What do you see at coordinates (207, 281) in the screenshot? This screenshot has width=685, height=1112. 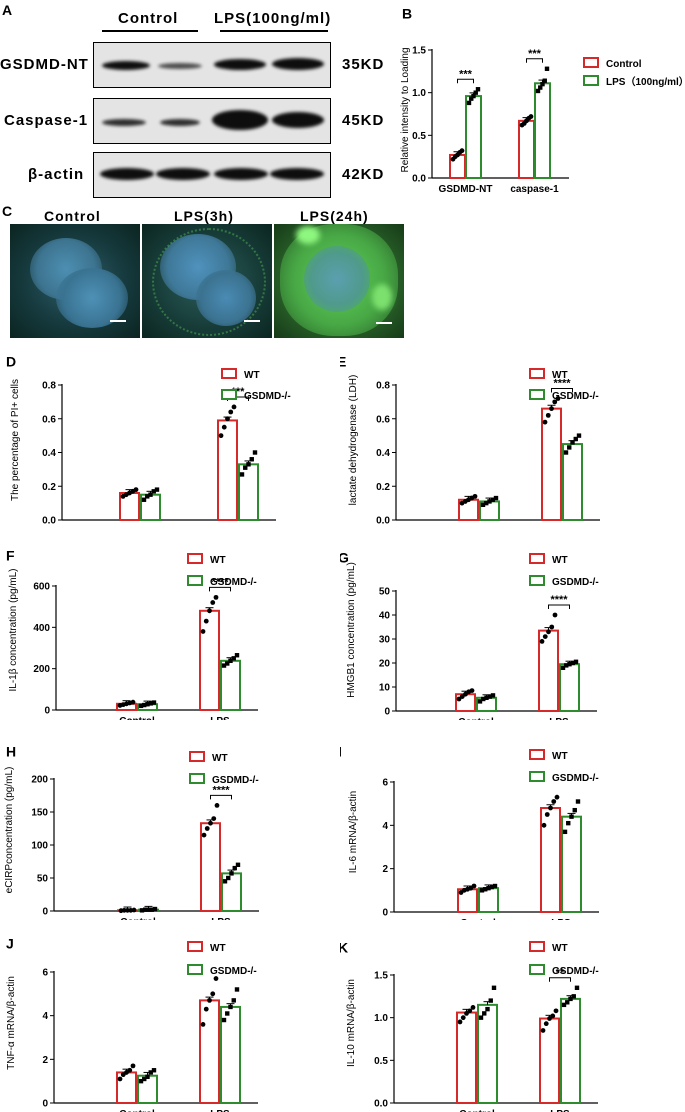 I see `micrograph-lps-3h` at bounding box center [207, 281].